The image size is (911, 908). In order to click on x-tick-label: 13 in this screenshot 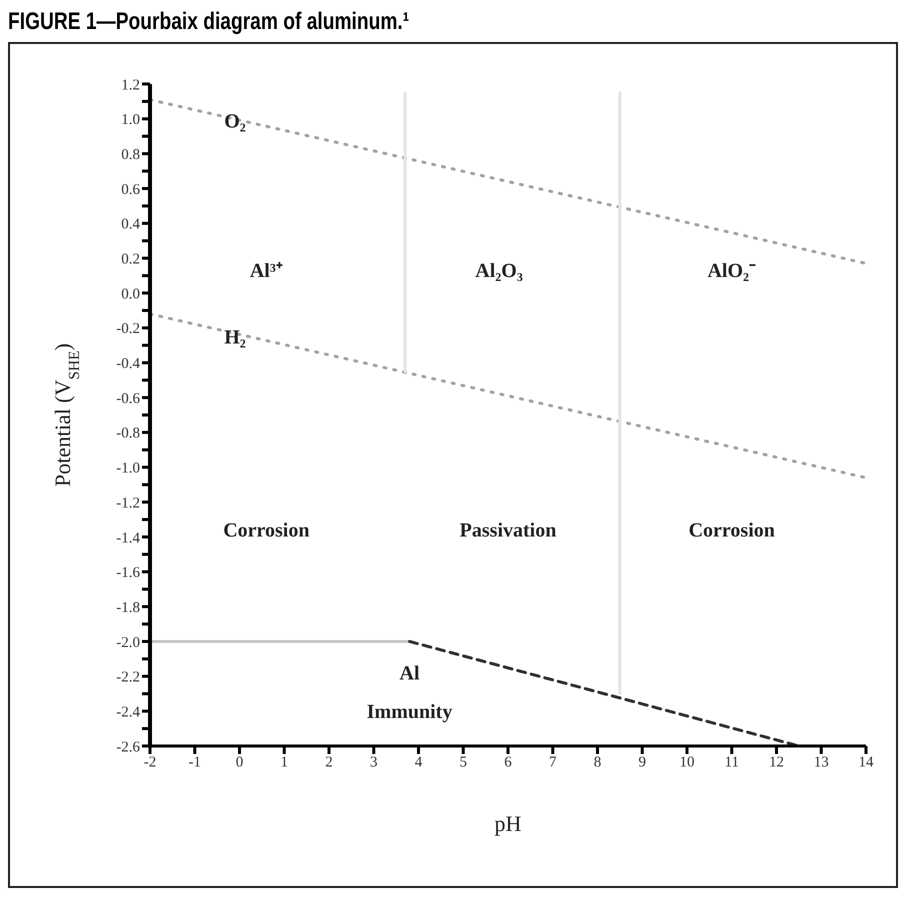, I will do `click(821, 762)`.